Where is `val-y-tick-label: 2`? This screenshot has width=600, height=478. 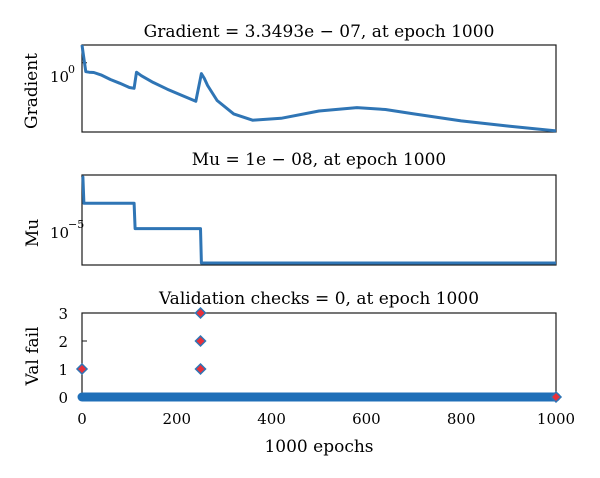 val-y-tick-label: 2 is located at coordinates (63, 342).